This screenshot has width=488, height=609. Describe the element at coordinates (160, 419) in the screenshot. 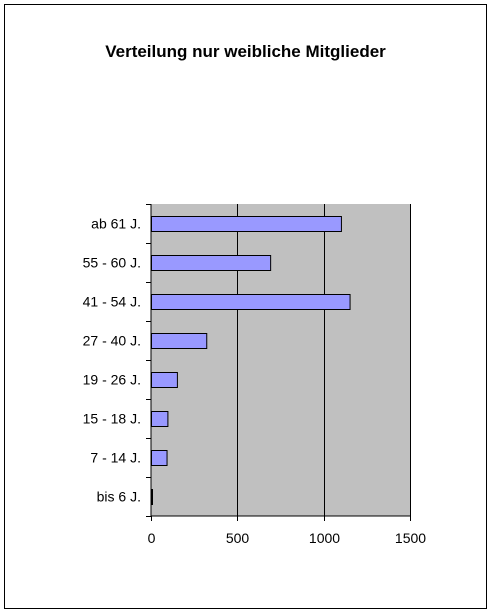

I see `bar-15-18-j-` at that location.